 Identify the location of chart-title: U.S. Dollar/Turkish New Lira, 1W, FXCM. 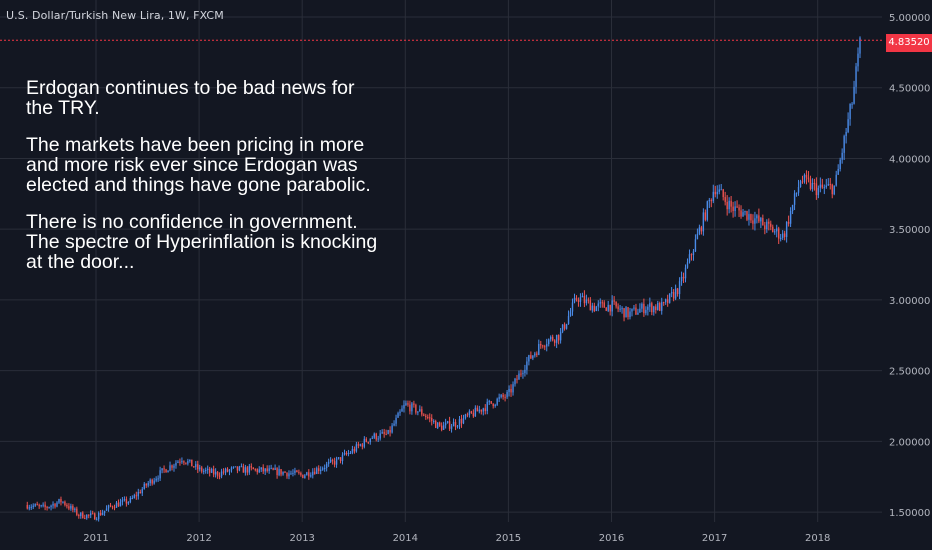
(115, 15).